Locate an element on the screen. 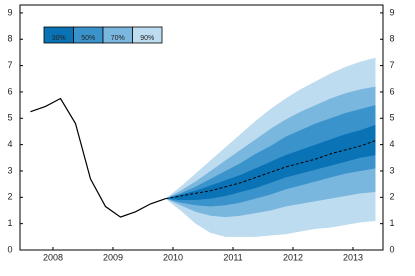 This screenshot has height=276, width=415. x-tick-label: 2013 is located at coordinates (353, 257).